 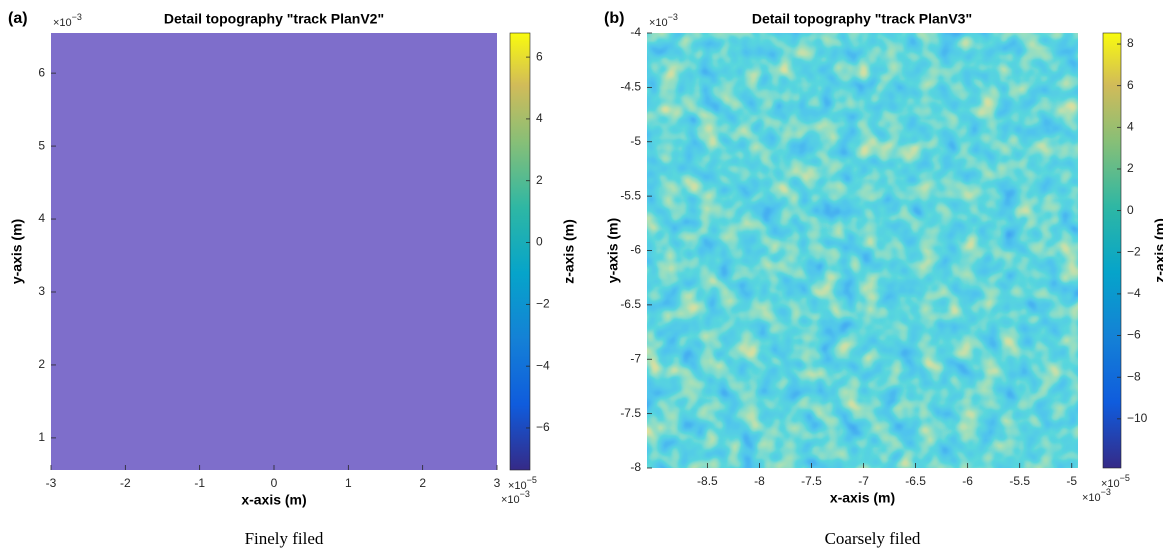 What do you see at coordinates (41, 364) in the screenshot?
I see `y-tick-label: 2` at bounding box center [41, 364].